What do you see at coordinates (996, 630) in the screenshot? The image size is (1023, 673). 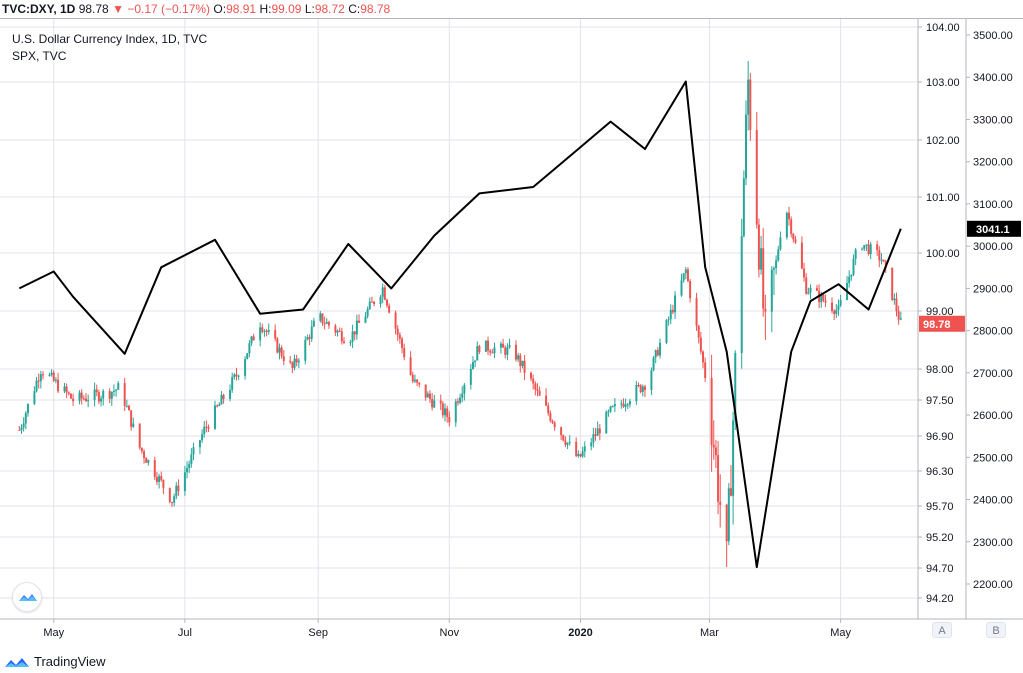 I see `scale-b-button: B` at bounding box center [996, 630].